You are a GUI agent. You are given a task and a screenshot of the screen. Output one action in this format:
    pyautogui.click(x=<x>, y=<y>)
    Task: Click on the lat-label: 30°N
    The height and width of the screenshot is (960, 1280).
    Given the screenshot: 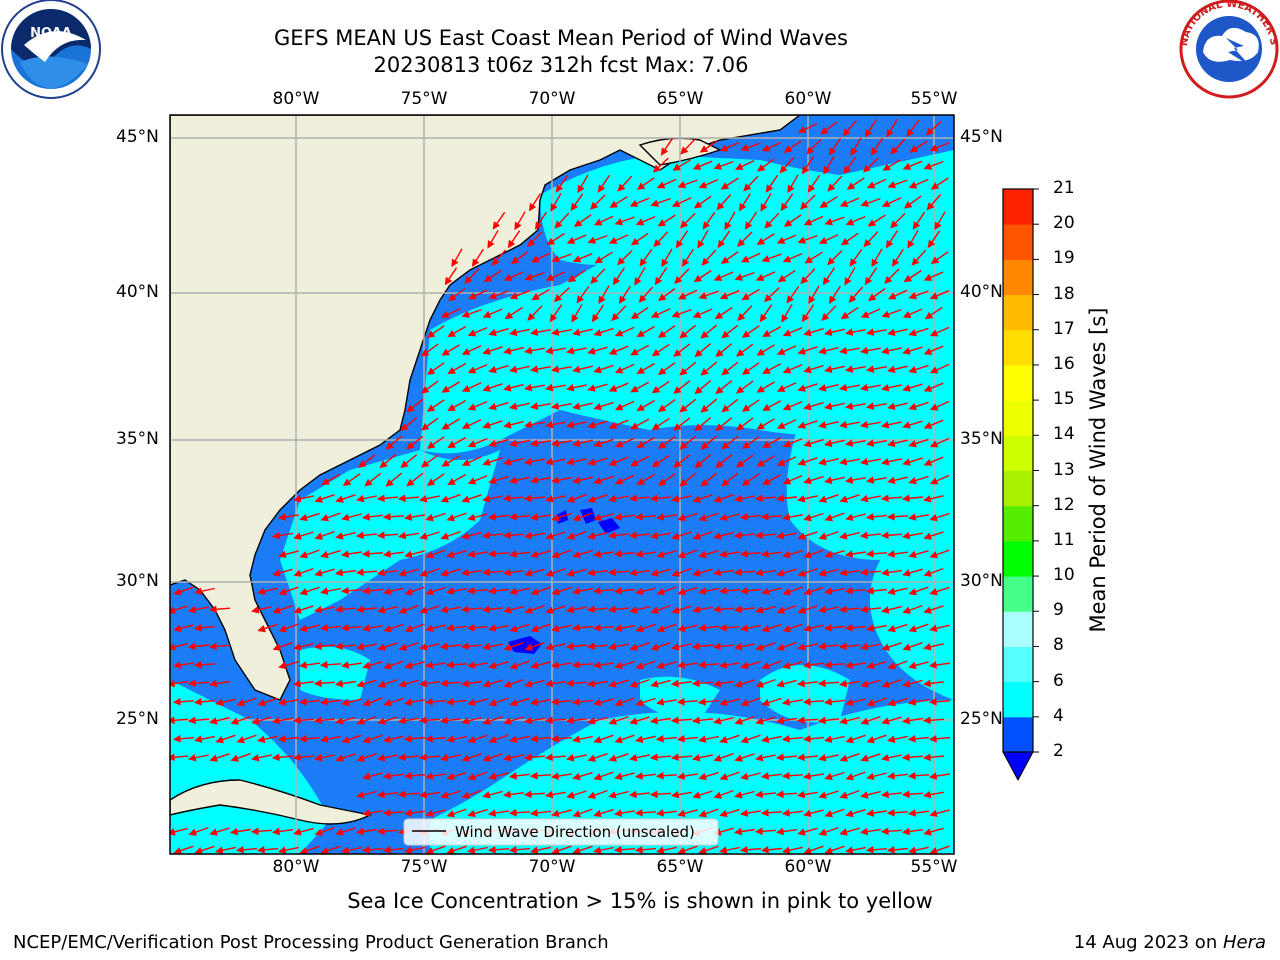 What is the action you would take?
    pyautogui.click(x=981, y=581)
    